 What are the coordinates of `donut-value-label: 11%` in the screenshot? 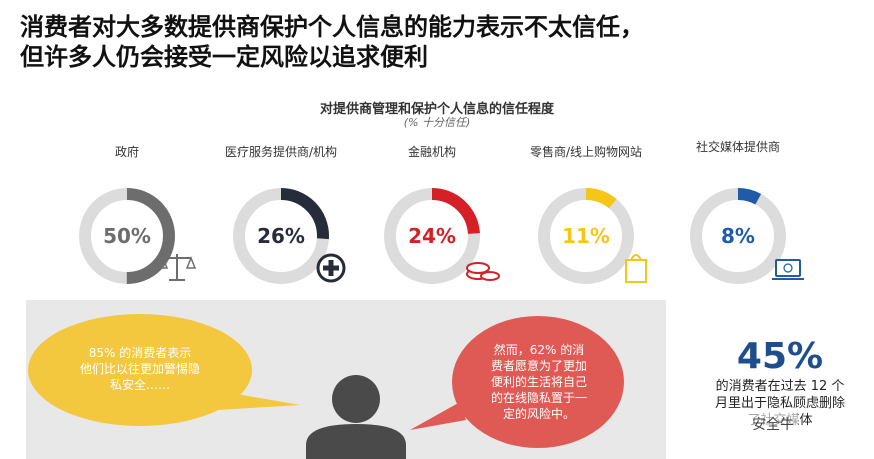 It's located at (586, 236).